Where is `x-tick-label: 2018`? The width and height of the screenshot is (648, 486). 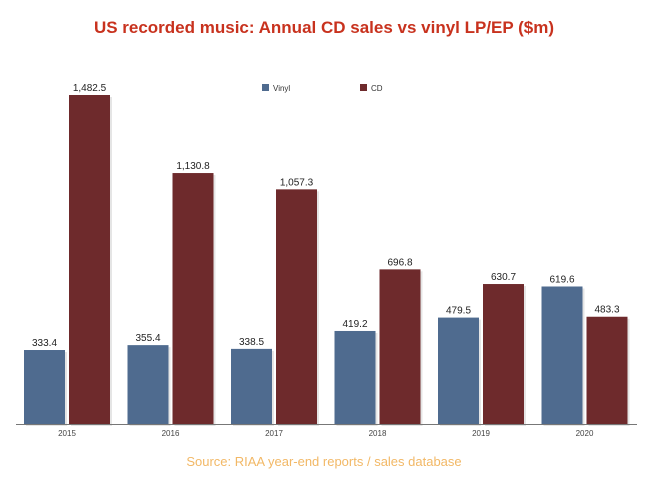
x-tick-label: 2018 is located at coordinates (378, 433).